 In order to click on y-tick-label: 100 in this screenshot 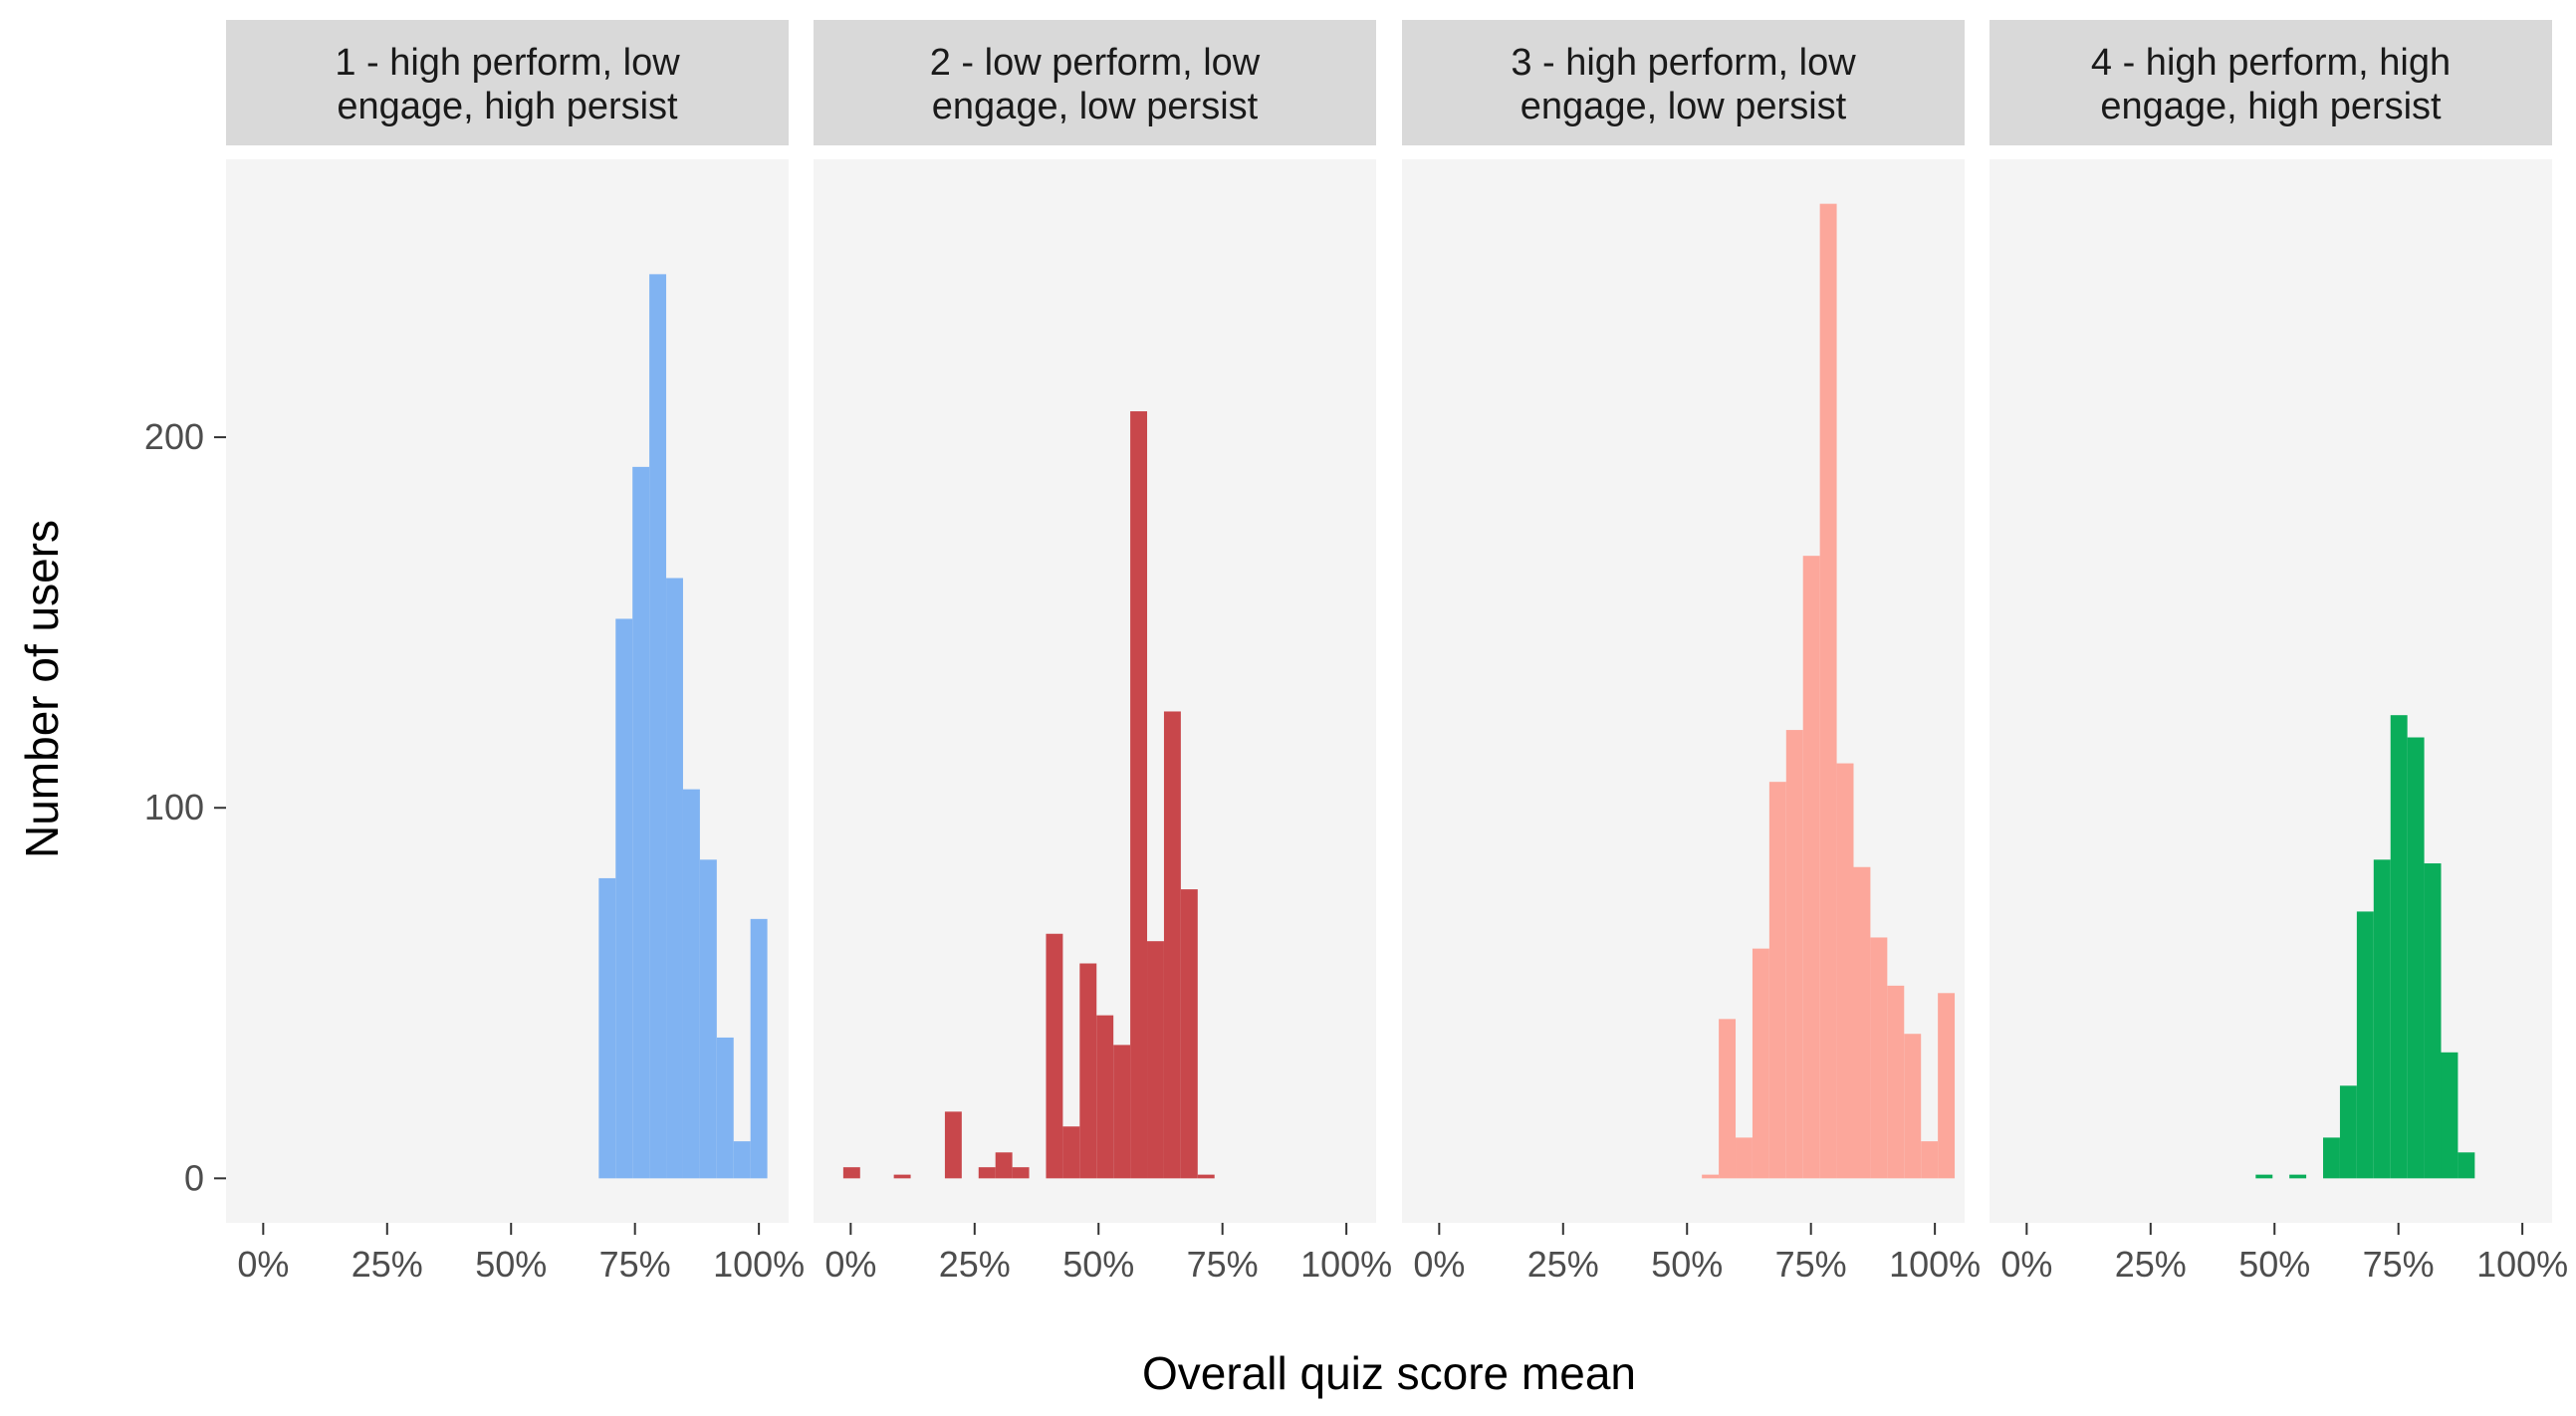, I will do `click(174, 807)`.